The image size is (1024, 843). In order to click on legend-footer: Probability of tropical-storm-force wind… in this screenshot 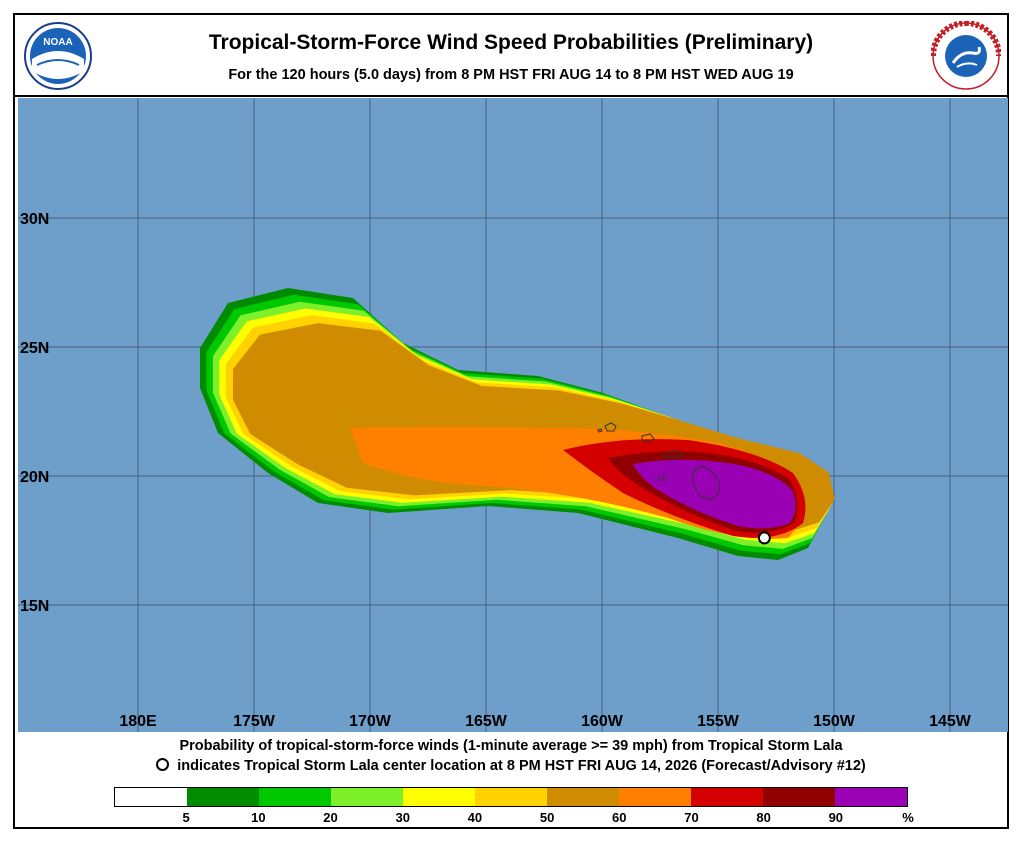, I will do `click(511, 781)`.